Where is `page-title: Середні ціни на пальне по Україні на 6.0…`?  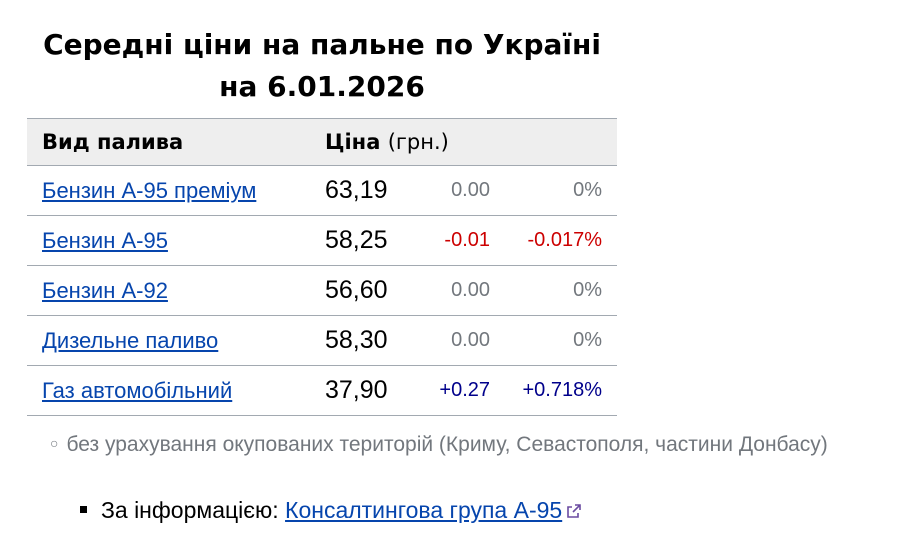
page-title: Середні ціни на пальне по Україні на 6.0… is located at coordinates (322, 66).